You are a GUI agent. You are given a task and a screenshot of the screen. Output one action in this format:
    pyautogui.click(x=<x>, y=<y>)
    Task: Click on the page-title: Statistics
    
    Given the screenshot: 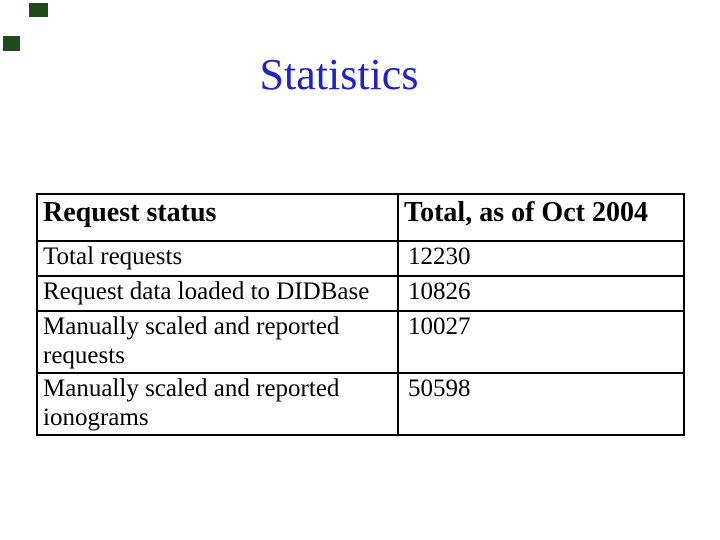 What is the action you would take?
    pyautogui.click(x=339, y=74)
    